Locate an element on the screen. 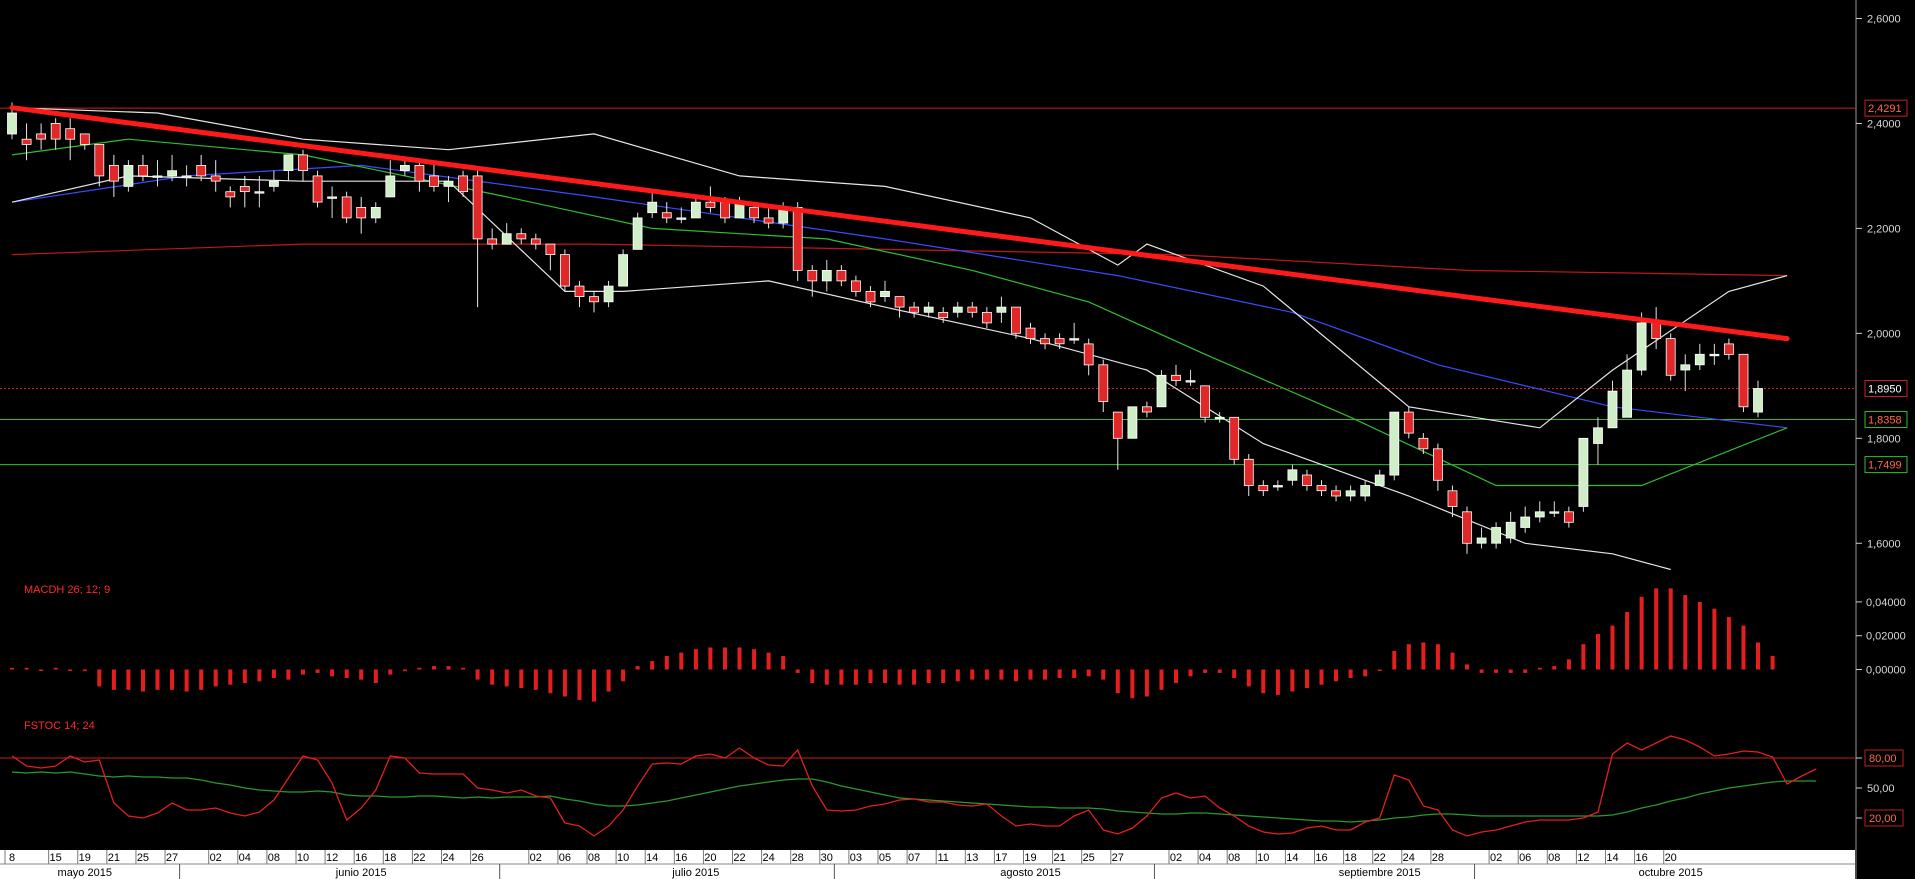 The height and width of the screenshot is (879, 1915). stochastic-label: FSTOC 14; 24 is located at coordinates (59, 726).